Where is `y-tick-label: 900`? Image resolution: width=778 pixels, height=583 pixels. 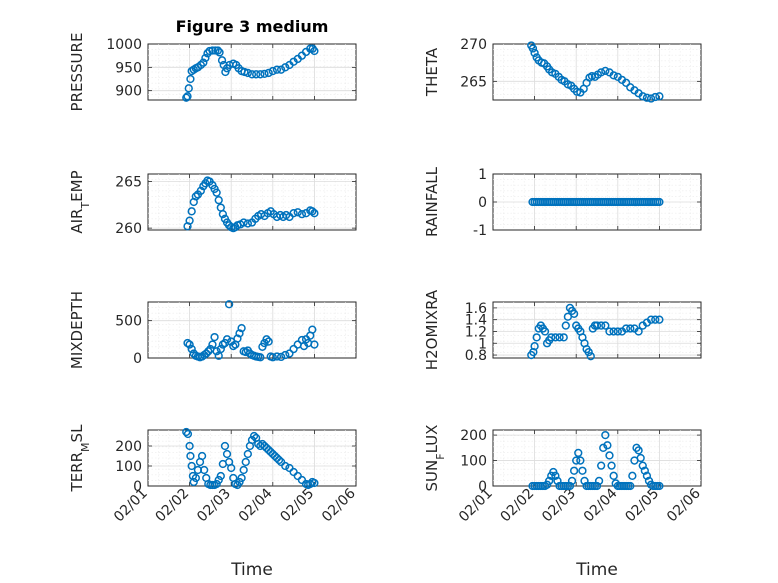
y-tick-label: 900 is located at coordinates (128, 92).